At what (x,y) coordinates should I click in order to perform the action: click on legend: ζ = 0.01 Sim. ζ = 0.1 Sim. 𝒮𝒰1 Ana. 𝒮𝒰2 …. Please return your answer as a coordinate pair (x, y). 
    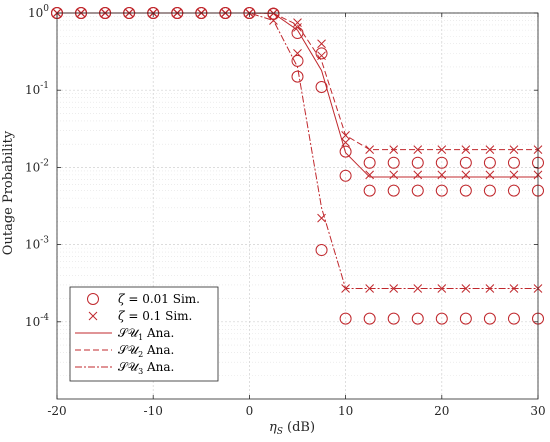
    Looking at the image, I should click on (144, 334).